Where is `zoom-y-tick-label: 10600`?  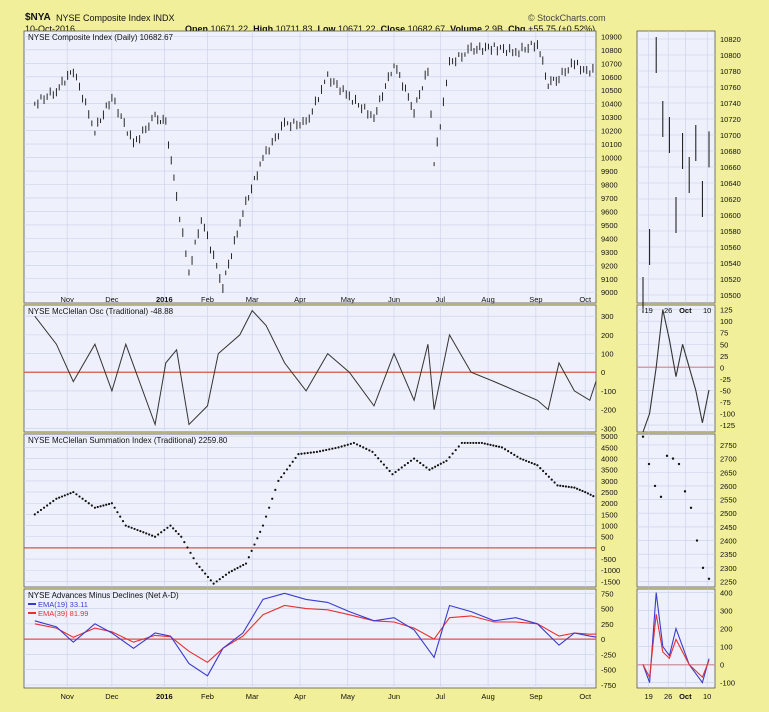
zoom-y-tick-label: 10600 is located at coordinates (730, 215).